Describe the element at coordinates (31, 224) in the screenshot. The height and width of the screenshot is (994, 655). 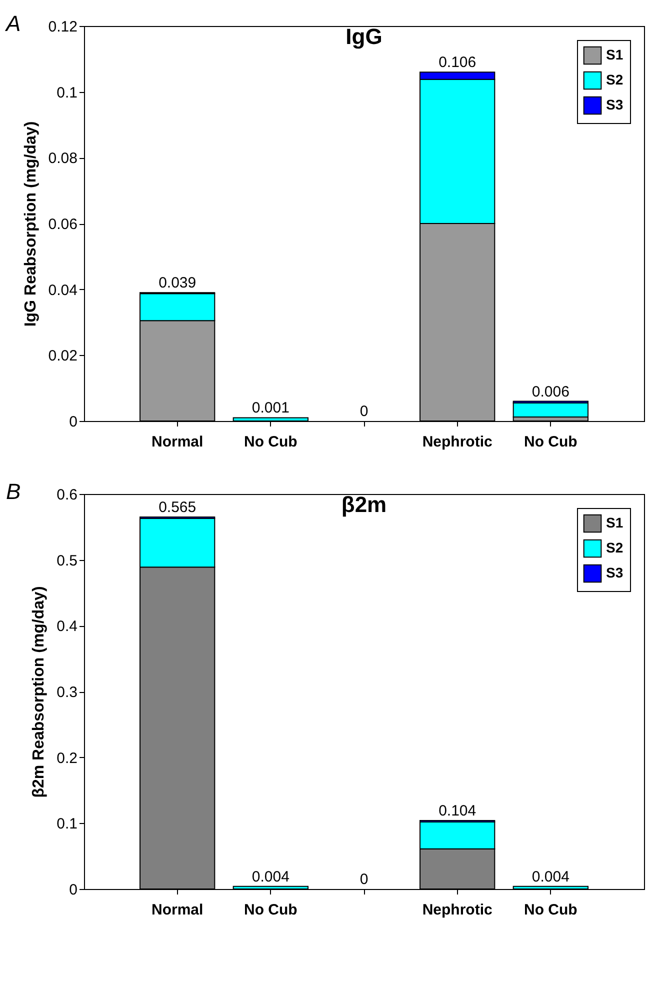
I see `y-axis-title: IgG Reabsorption (mg/day)` at that location.